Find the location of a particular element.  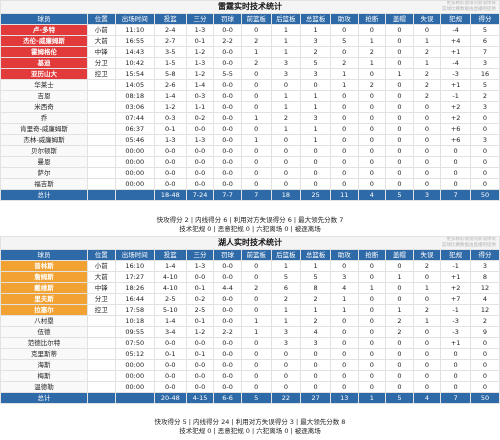

stat-cell: -3 is located at coordinates (455, 332).